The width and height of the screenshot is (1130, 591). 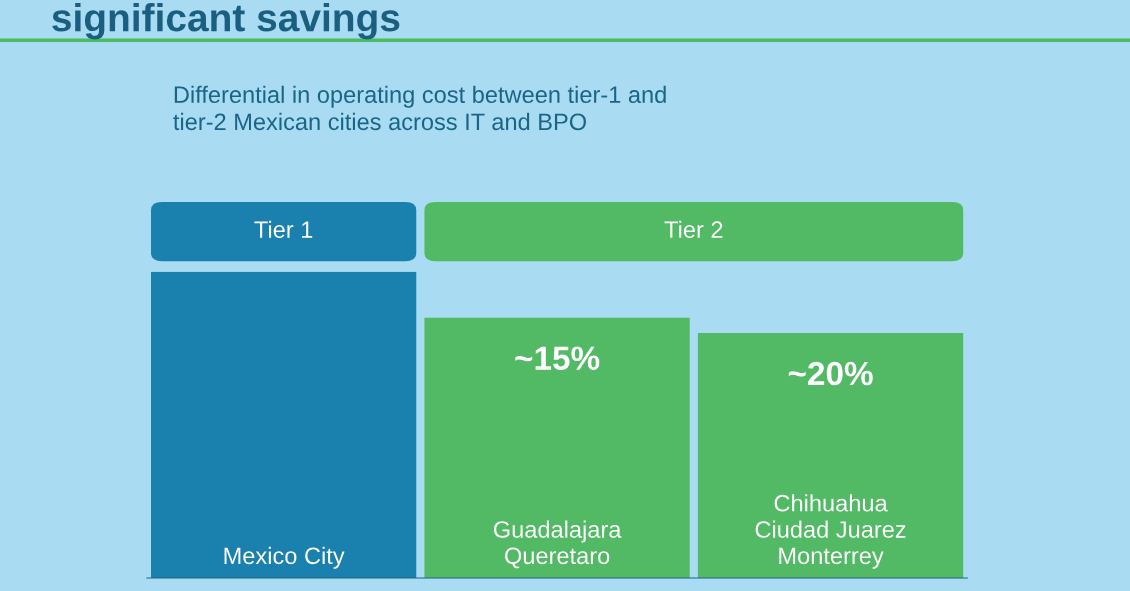 What do you see at coordinates (226, 21) in the screenshot?
I see `chart-title: significant savings` at bounding box center [226, 21].